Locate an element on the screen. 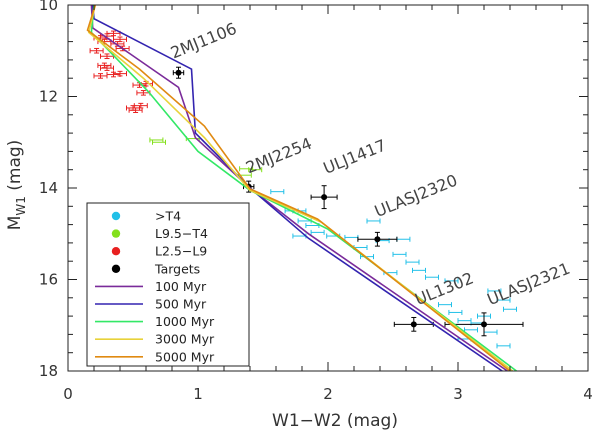 The width and height of the screenshot is (600, 439). annotation-label: 2MJ2254 is located at coordinates (278, 156).